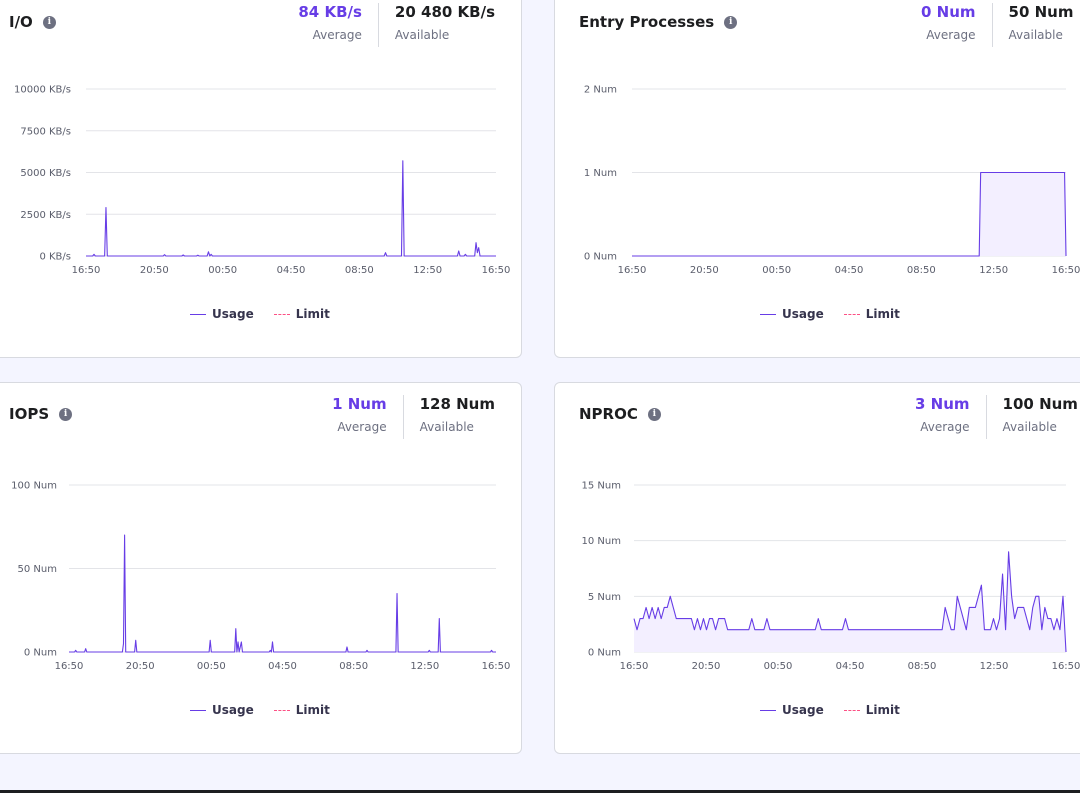 The width and height of the screenshot is (1080, 793). What do you see at coordinates (45, 173) in the screenshot?
I see `y-tick-label: 5000 KB/s` at bounding box center [45, 173].